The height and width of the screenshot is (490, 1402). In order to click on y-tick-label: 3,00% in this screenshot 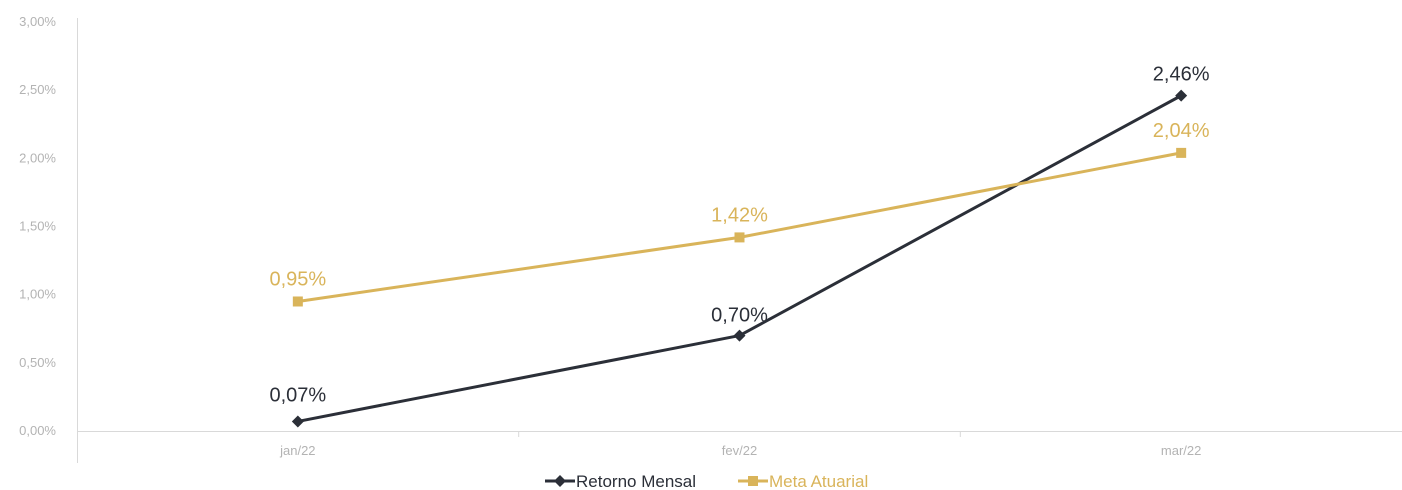, I will do `click(37, 21)`.